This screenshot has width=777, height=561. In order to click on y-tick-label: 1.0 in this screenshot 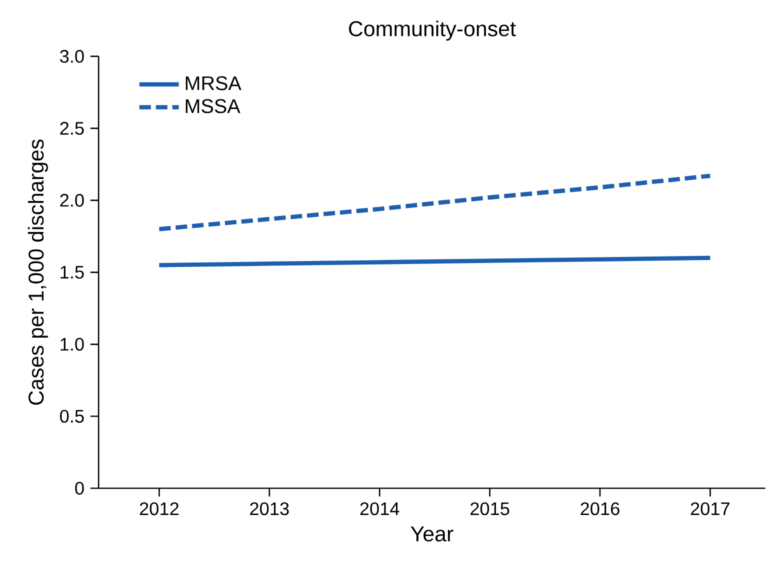, I will do `click(72, 344)`.